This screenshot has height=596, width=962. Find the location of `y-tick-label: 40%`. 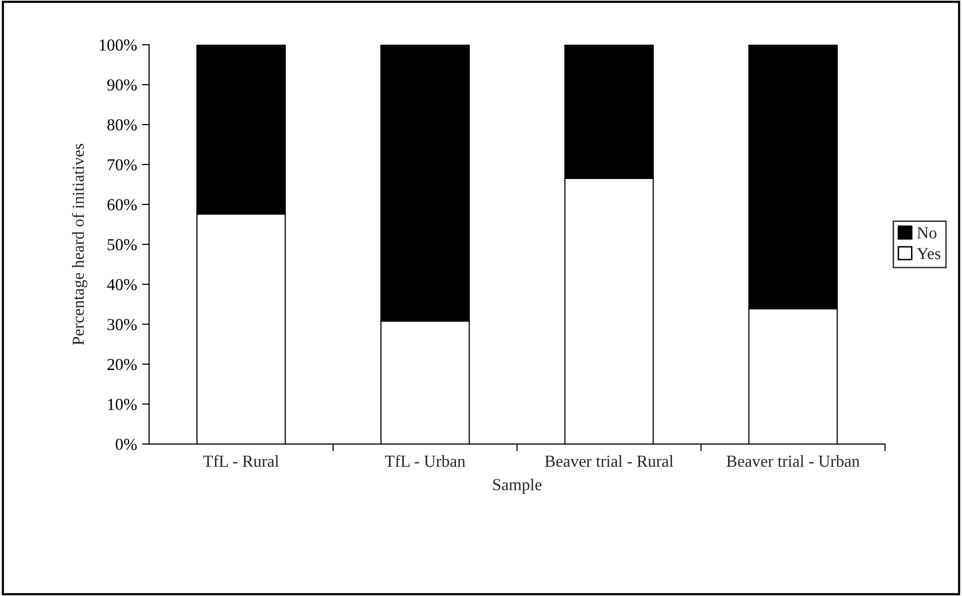

y-tick-label: 40% is located at coordinates (122, 284).